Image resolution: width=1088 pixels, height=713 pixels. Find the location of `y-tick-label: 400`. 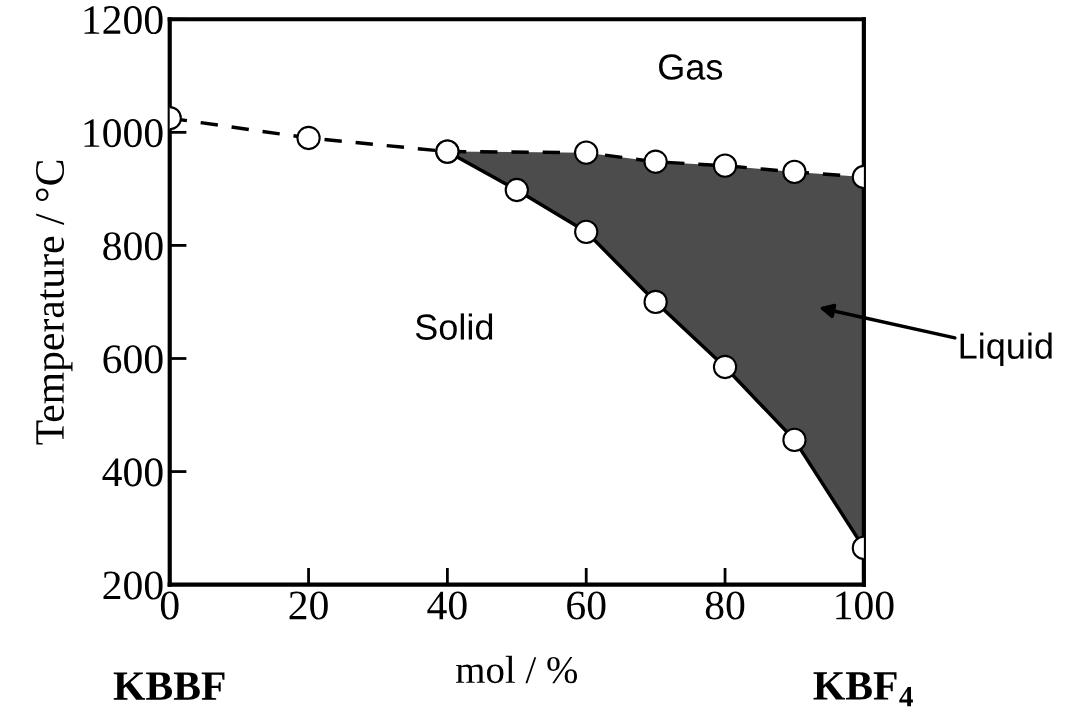

y-tick-label: 400 is located at coordinates (132, 472).